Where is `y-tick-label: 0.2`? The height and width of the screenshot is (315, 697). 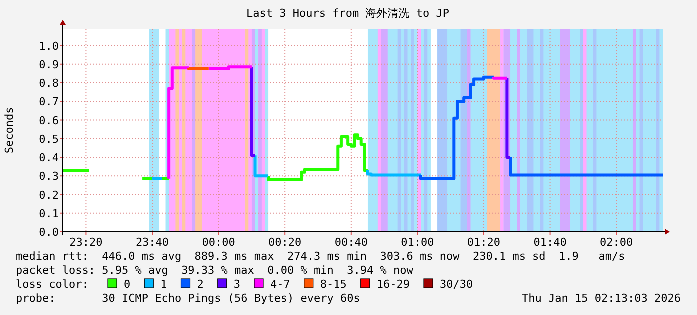 y-tick-label: 0.2 is located at coordinates (49, 195).